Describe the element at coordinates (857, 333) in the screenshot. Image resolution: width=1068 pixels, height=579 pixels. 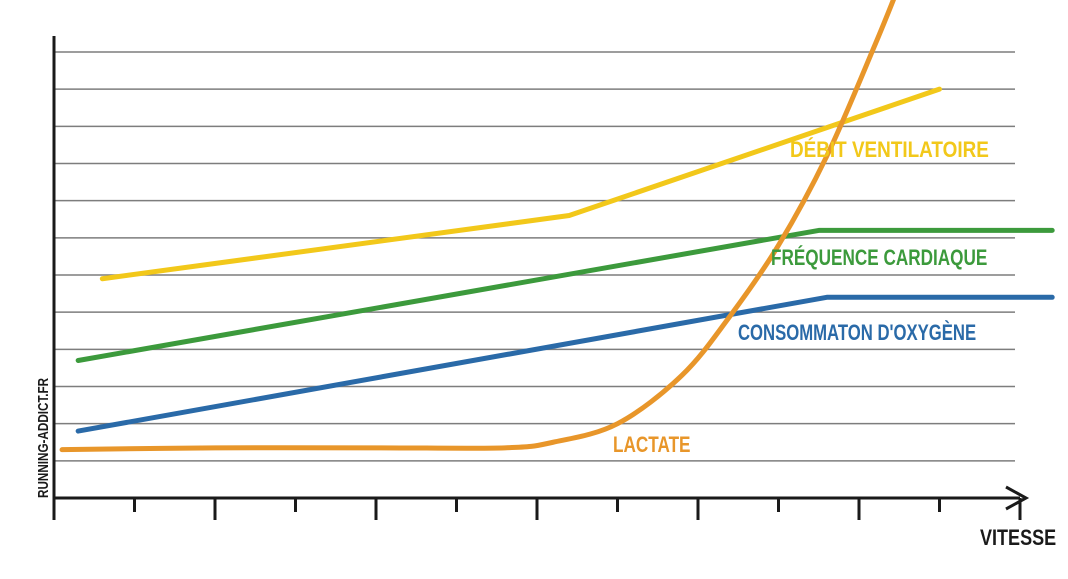
I see `series-label-consommation-oxygene: CONSOMMATON D'OXYGÈNE` at that location.